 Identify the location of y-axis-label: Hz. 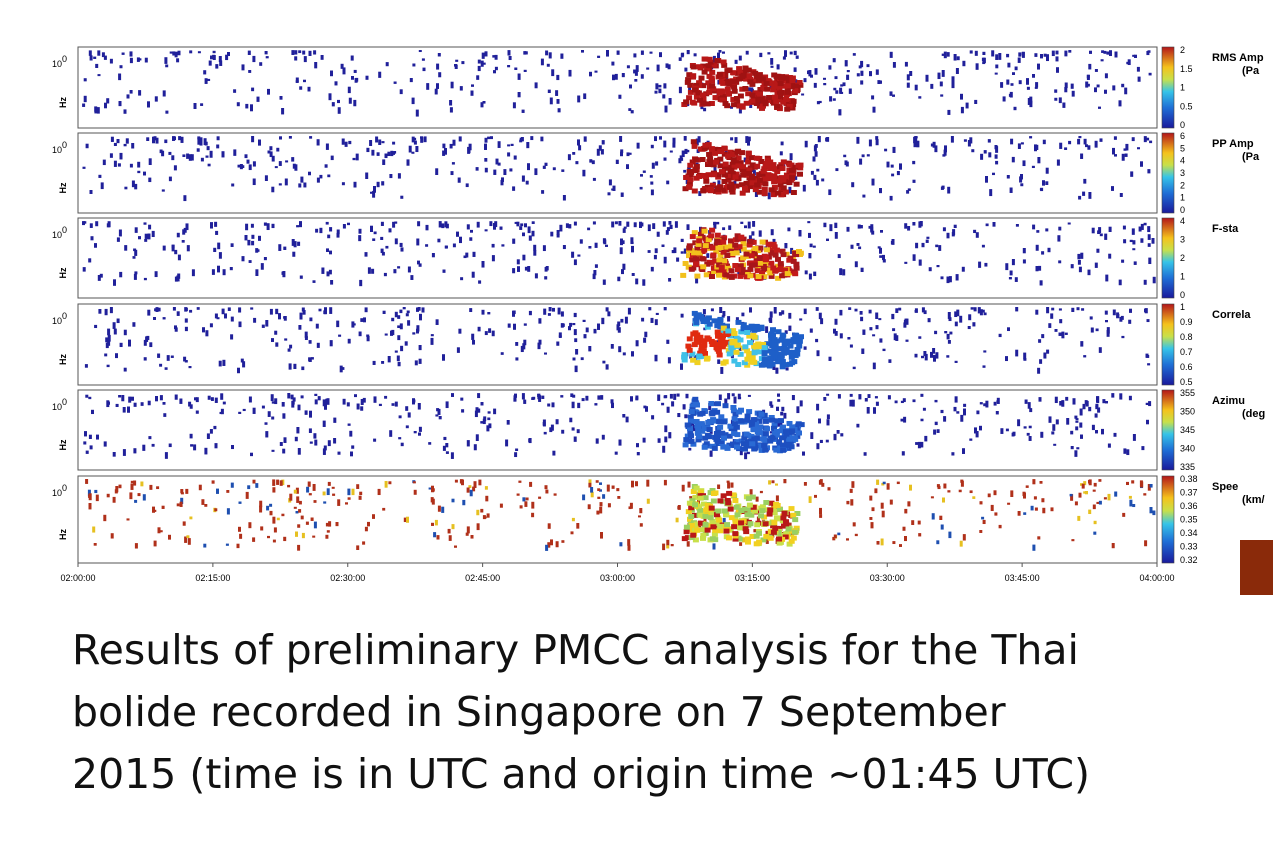
(63, 187).